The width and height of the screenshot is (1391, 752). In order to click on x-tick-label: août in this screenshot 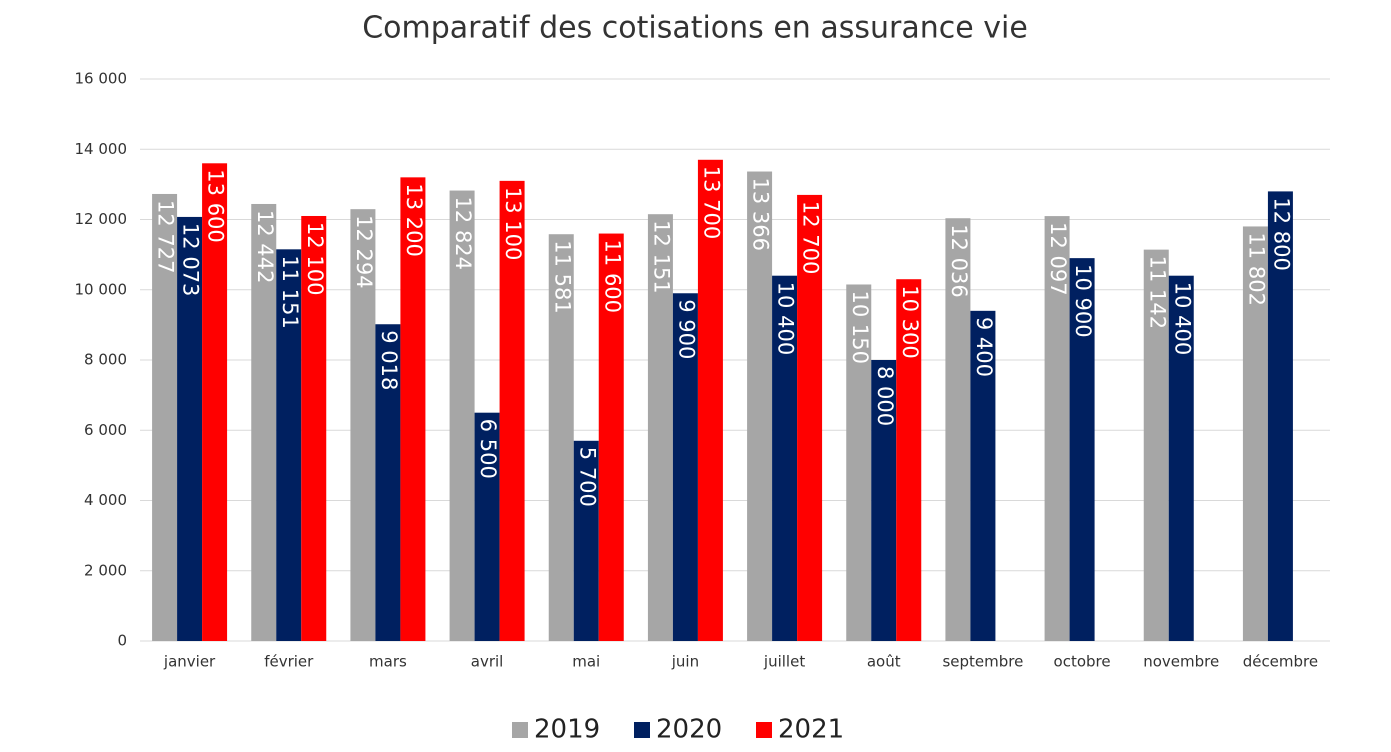, I will do `click(884, 662)`.